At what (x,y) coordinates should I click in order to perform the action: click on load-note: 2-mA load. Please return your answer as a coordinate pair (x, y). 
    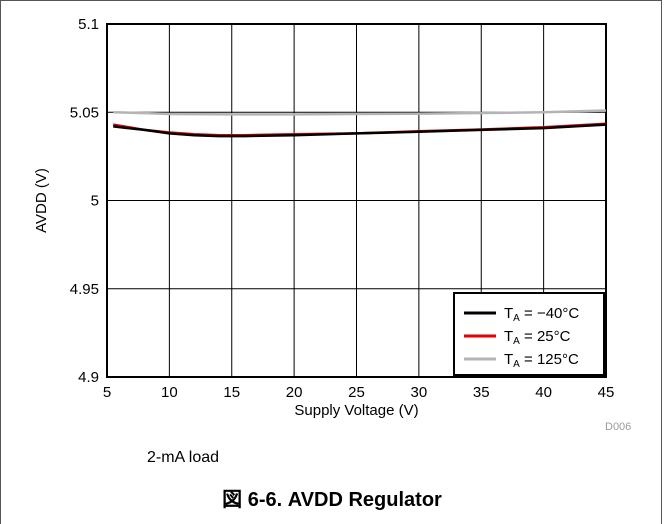
    Looking at the image, I should click on (183, 457).